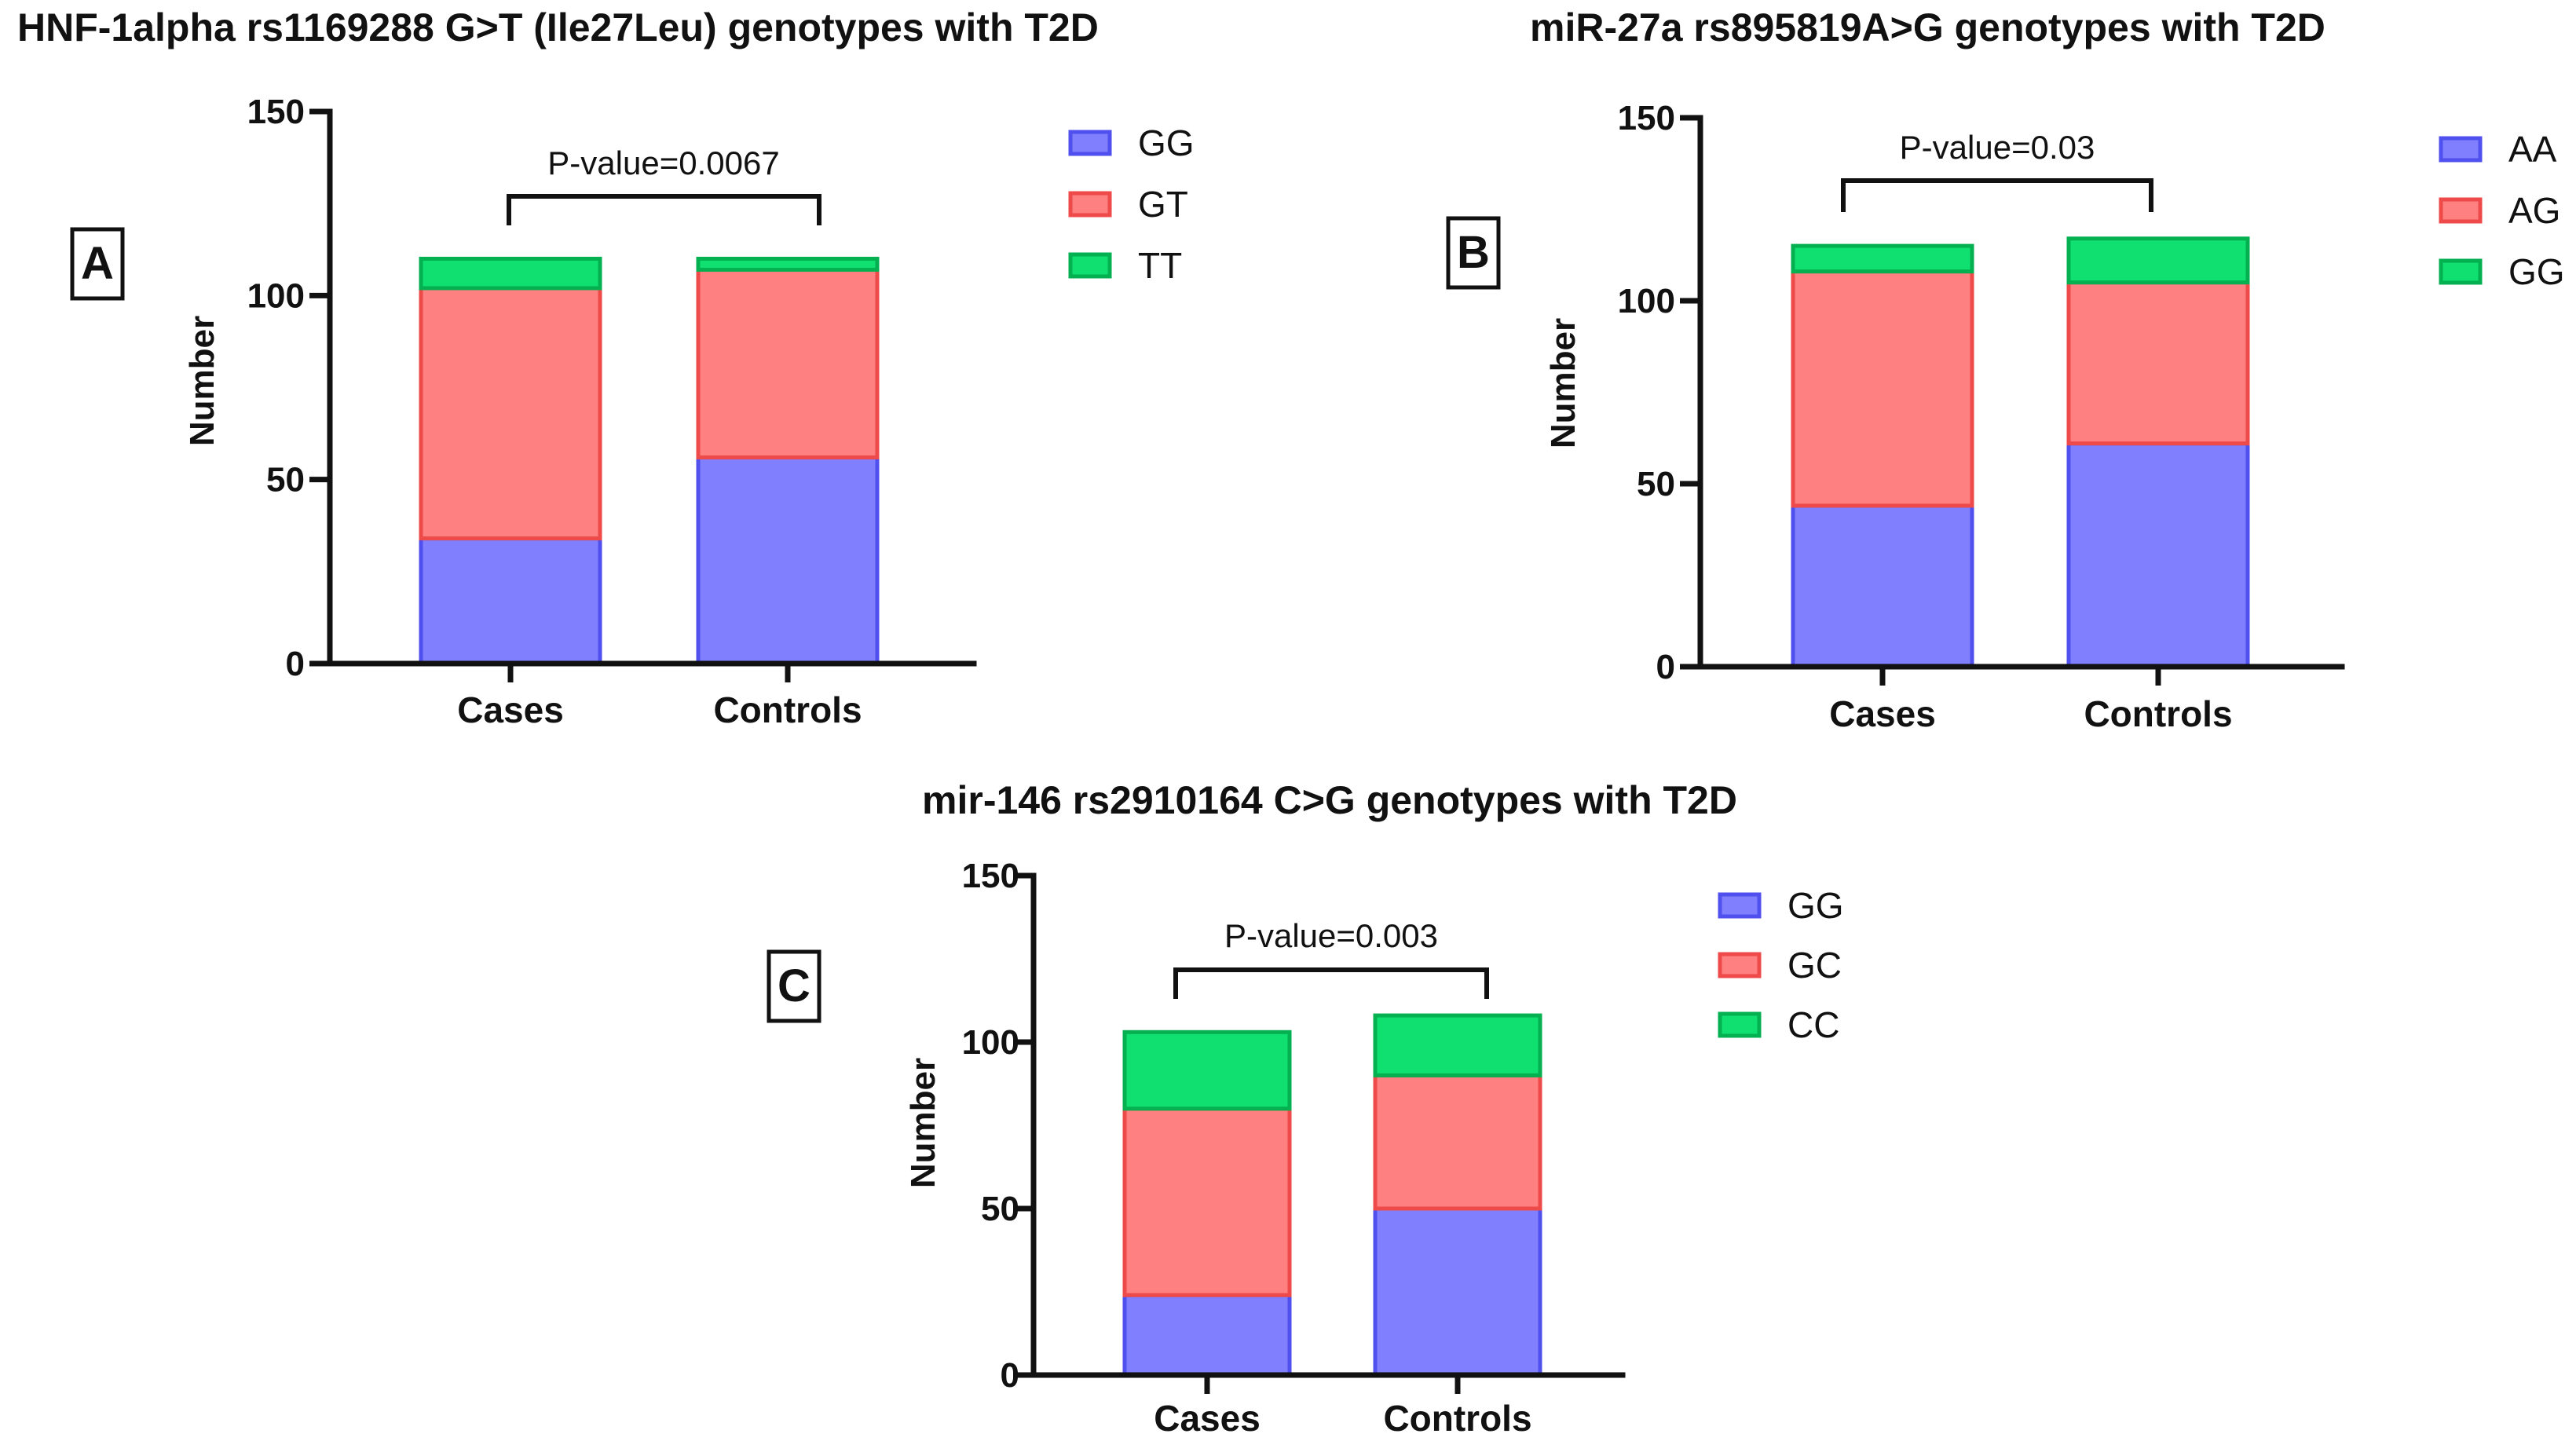 Image resolution: width=2576 pixels, height=1441 pixels. What do you see at coordinates (2461, 211) in the screenshot?
I see `legend-swatch-ag` at bounding box center [2461, 211].